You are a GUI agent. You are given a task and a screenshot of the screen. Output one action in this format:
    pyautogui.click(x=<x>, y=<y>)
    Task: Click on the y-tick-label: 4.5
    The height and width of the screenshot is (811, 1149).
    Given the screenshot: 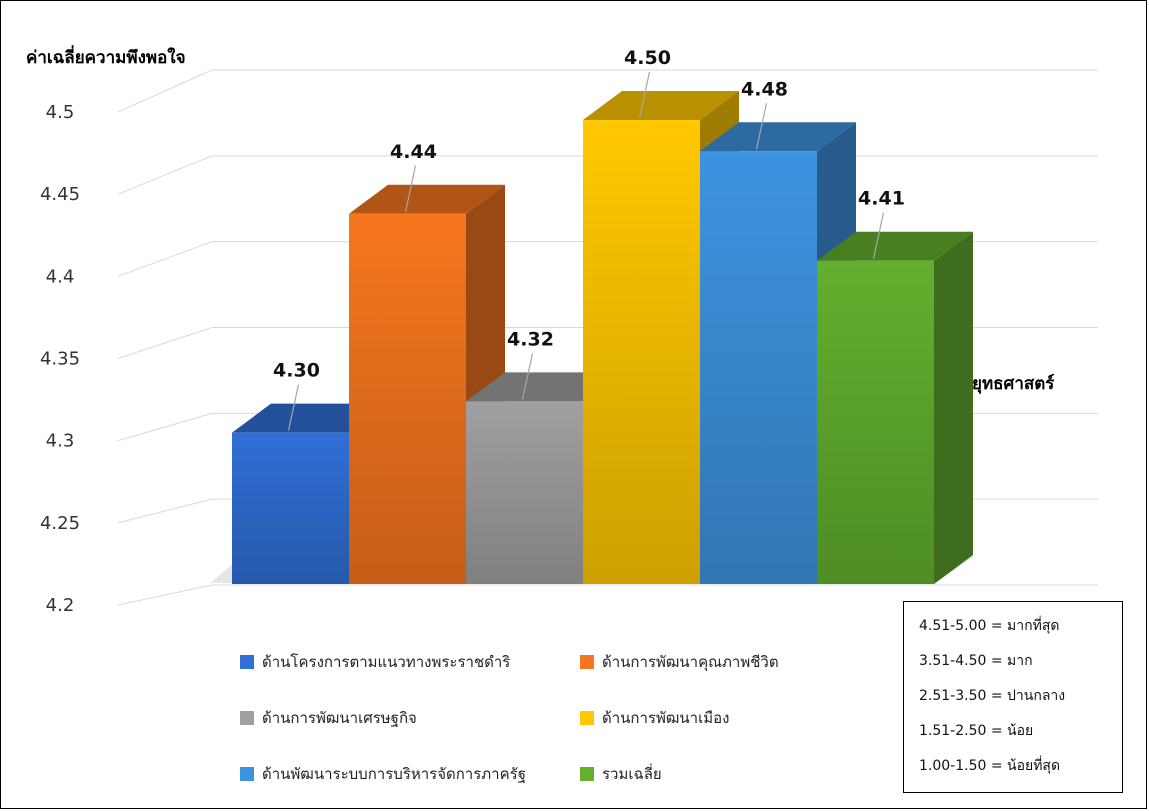 What is the action you would take?
    pyautogui.click(x=60, y=112)
    